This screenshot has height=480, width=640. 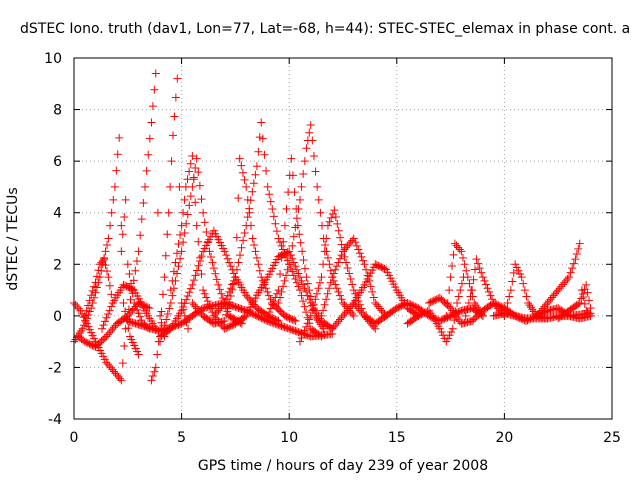 I want to click on y-tick-label: 4, so click(x=57, y=214).